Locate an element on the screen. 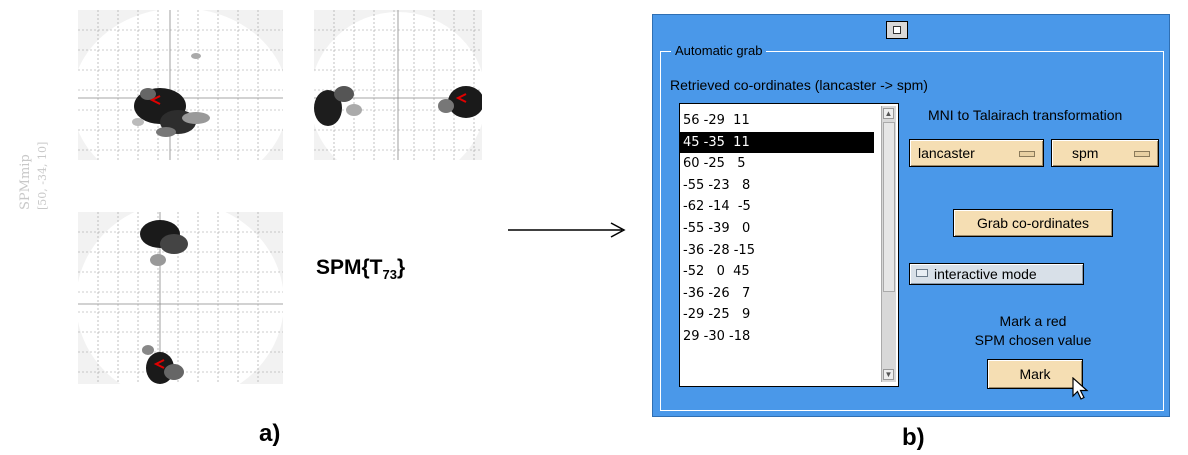 The width and height of the screenshot is (1188, 455). arrow-right-icon is located at coordinates (567, 232).